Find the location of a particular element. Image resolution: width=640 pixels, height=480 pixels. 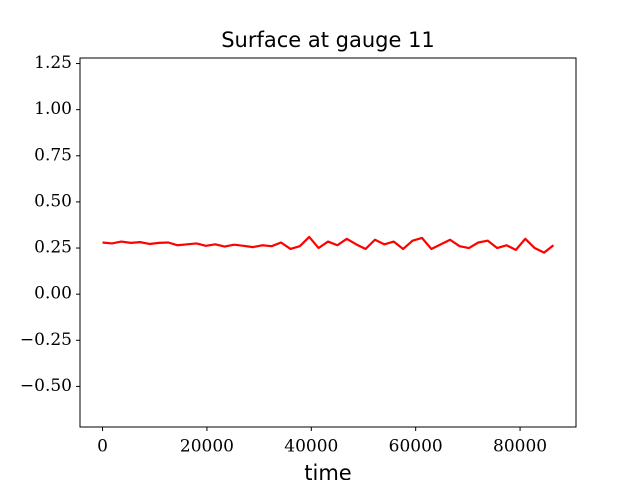

chart-title: Surface at gauge 11 is located at coordinates (328, 40).